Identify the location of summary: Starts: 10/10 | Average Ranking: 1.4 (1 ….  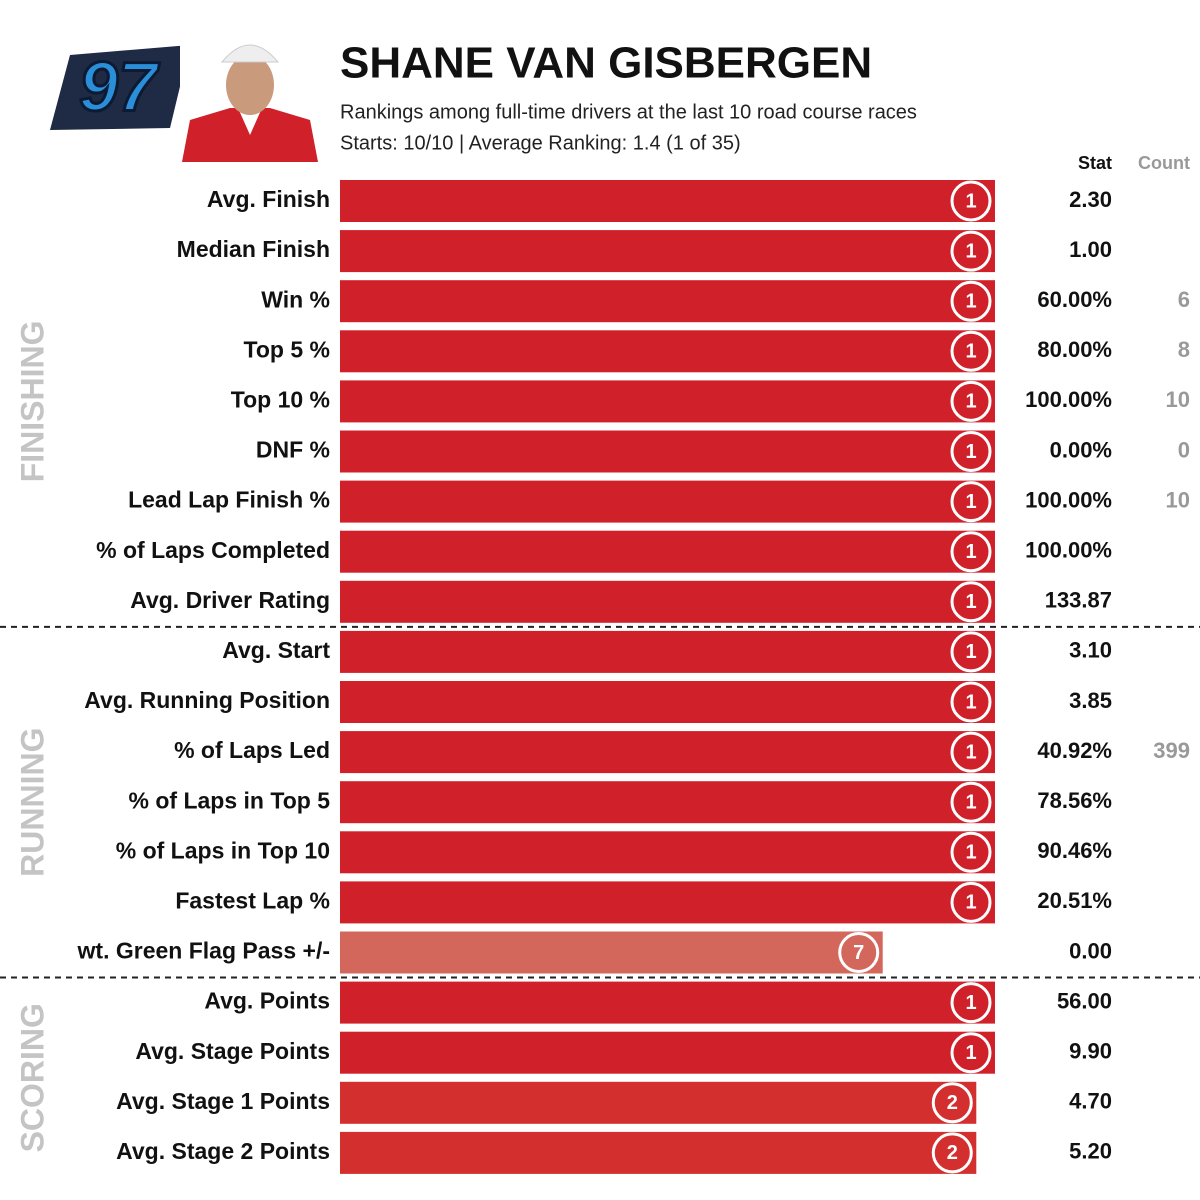
(540, 143).